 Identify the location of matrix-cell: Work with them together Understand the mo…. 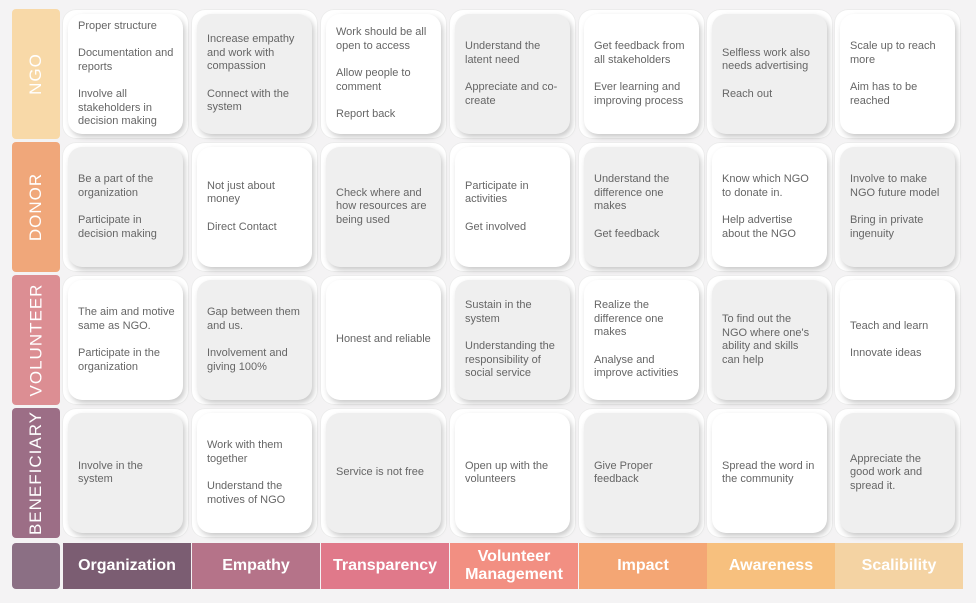
(254, 473).